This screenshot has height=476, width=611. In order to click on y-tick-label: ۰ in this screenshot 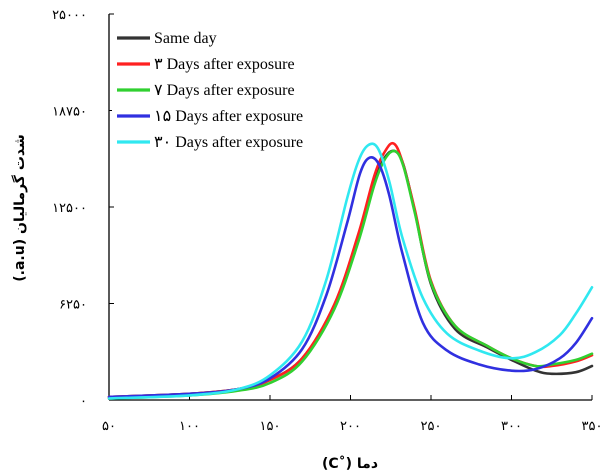, I will do `click(83, 401)`.